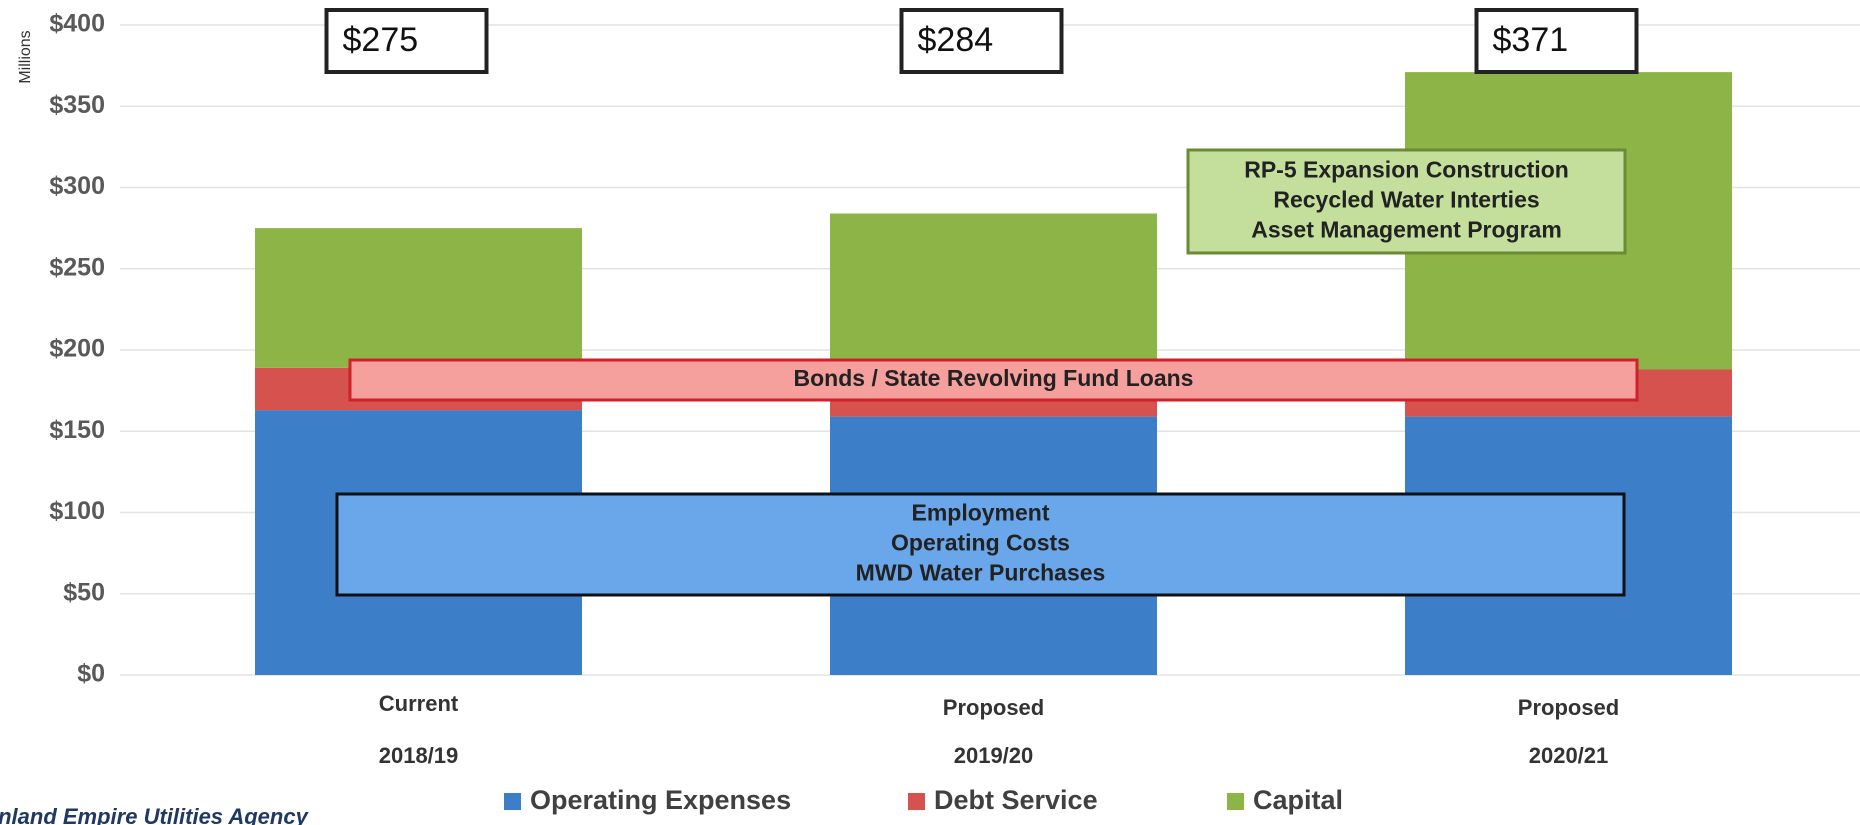  What do you see at coordinates (77, 511) in the screenshot?
I see `y-tick-label: $100` at bounding box center [77, 511].